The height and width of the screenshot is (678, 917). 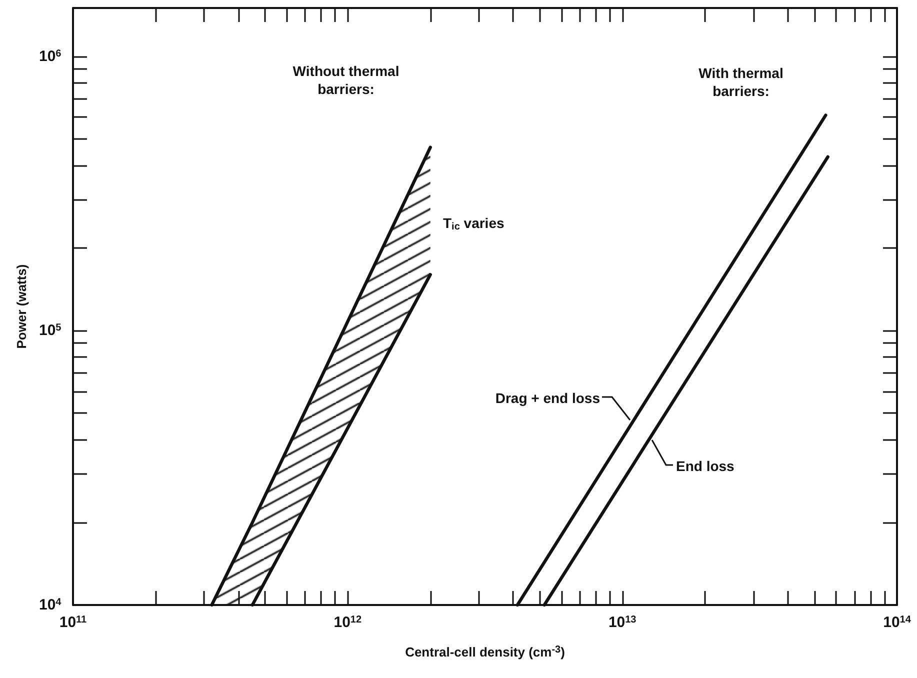 What do you see at coordinates (705, 466) in the screenshot?
I see `text: End loss` at bounding box center [705, 466].